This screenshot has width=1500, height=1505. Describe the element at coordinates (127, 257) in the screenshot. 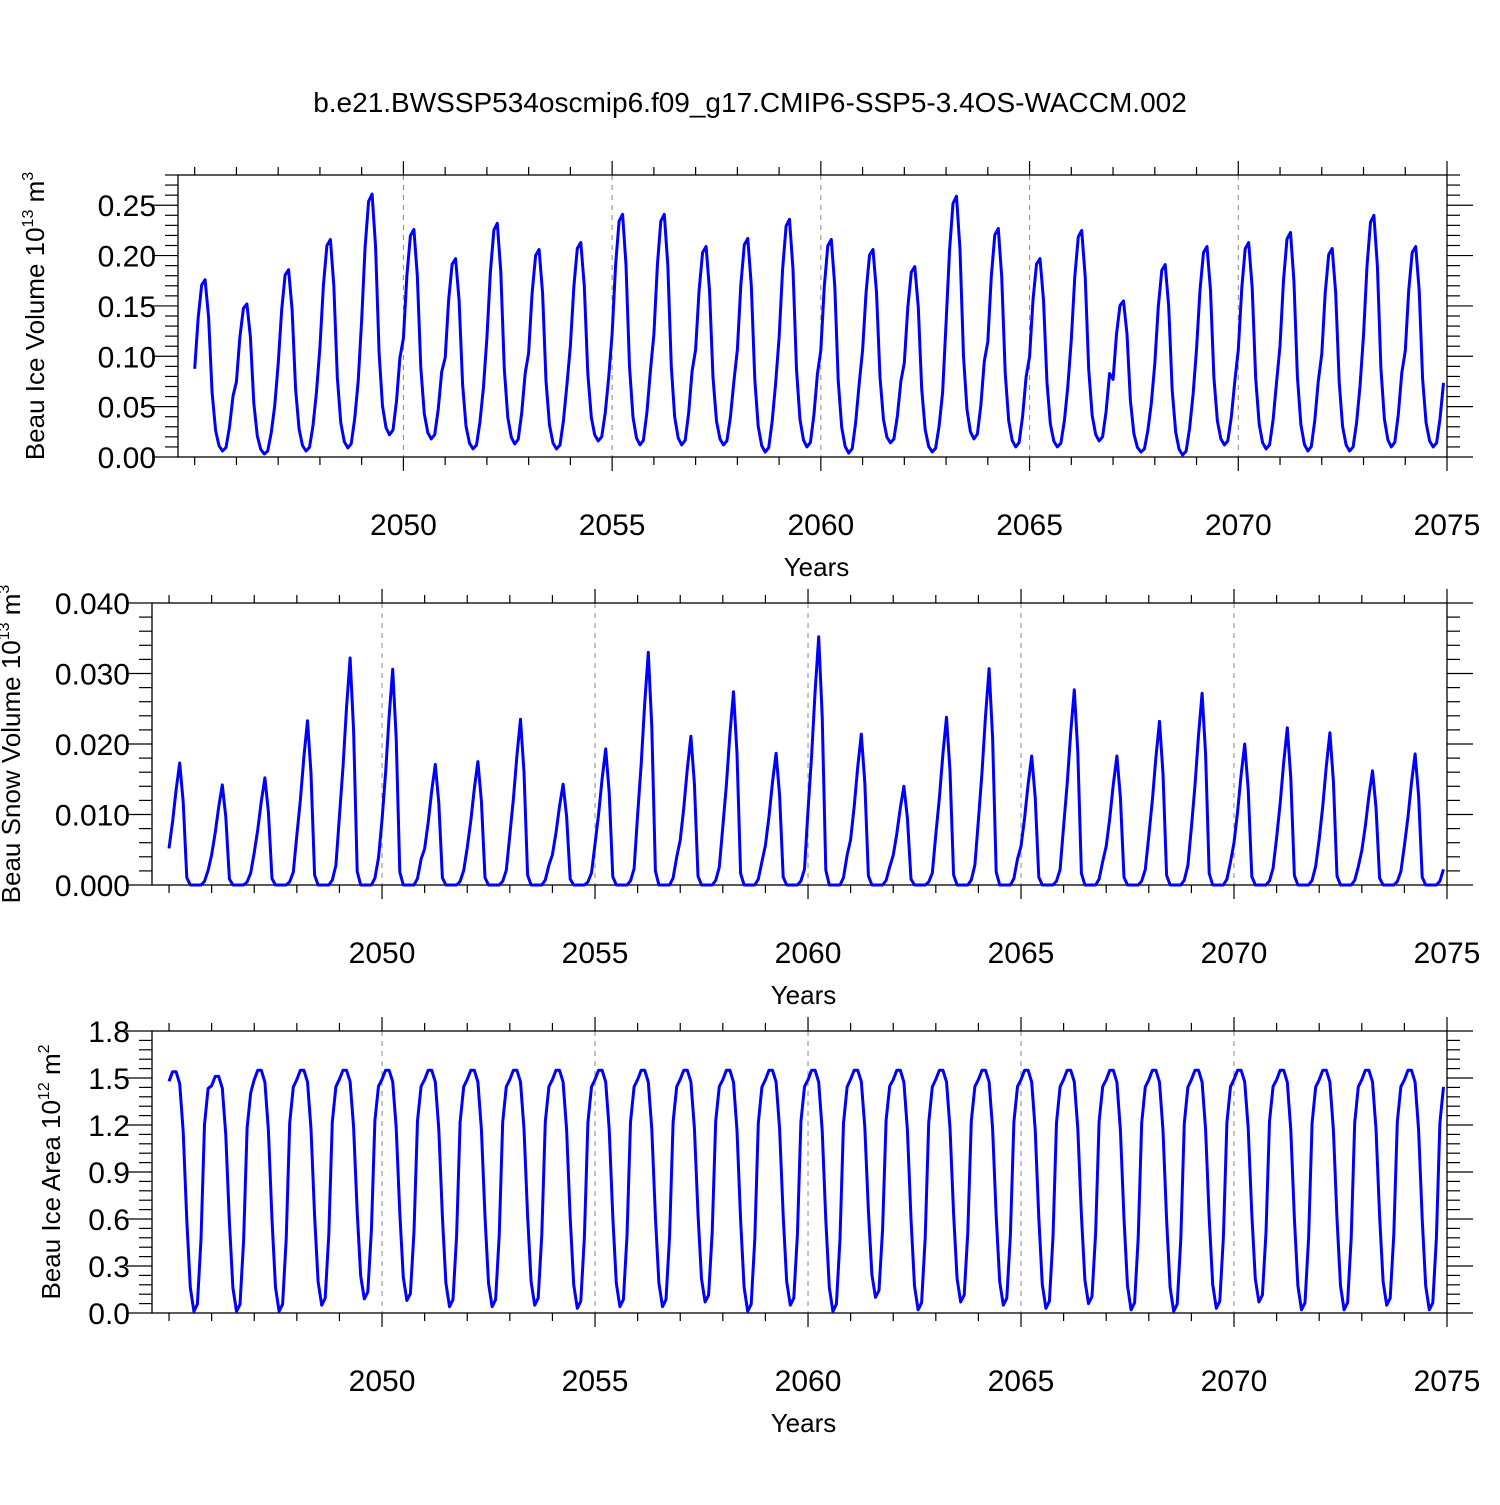

I see `y-tick-label: 0.20` at that location.